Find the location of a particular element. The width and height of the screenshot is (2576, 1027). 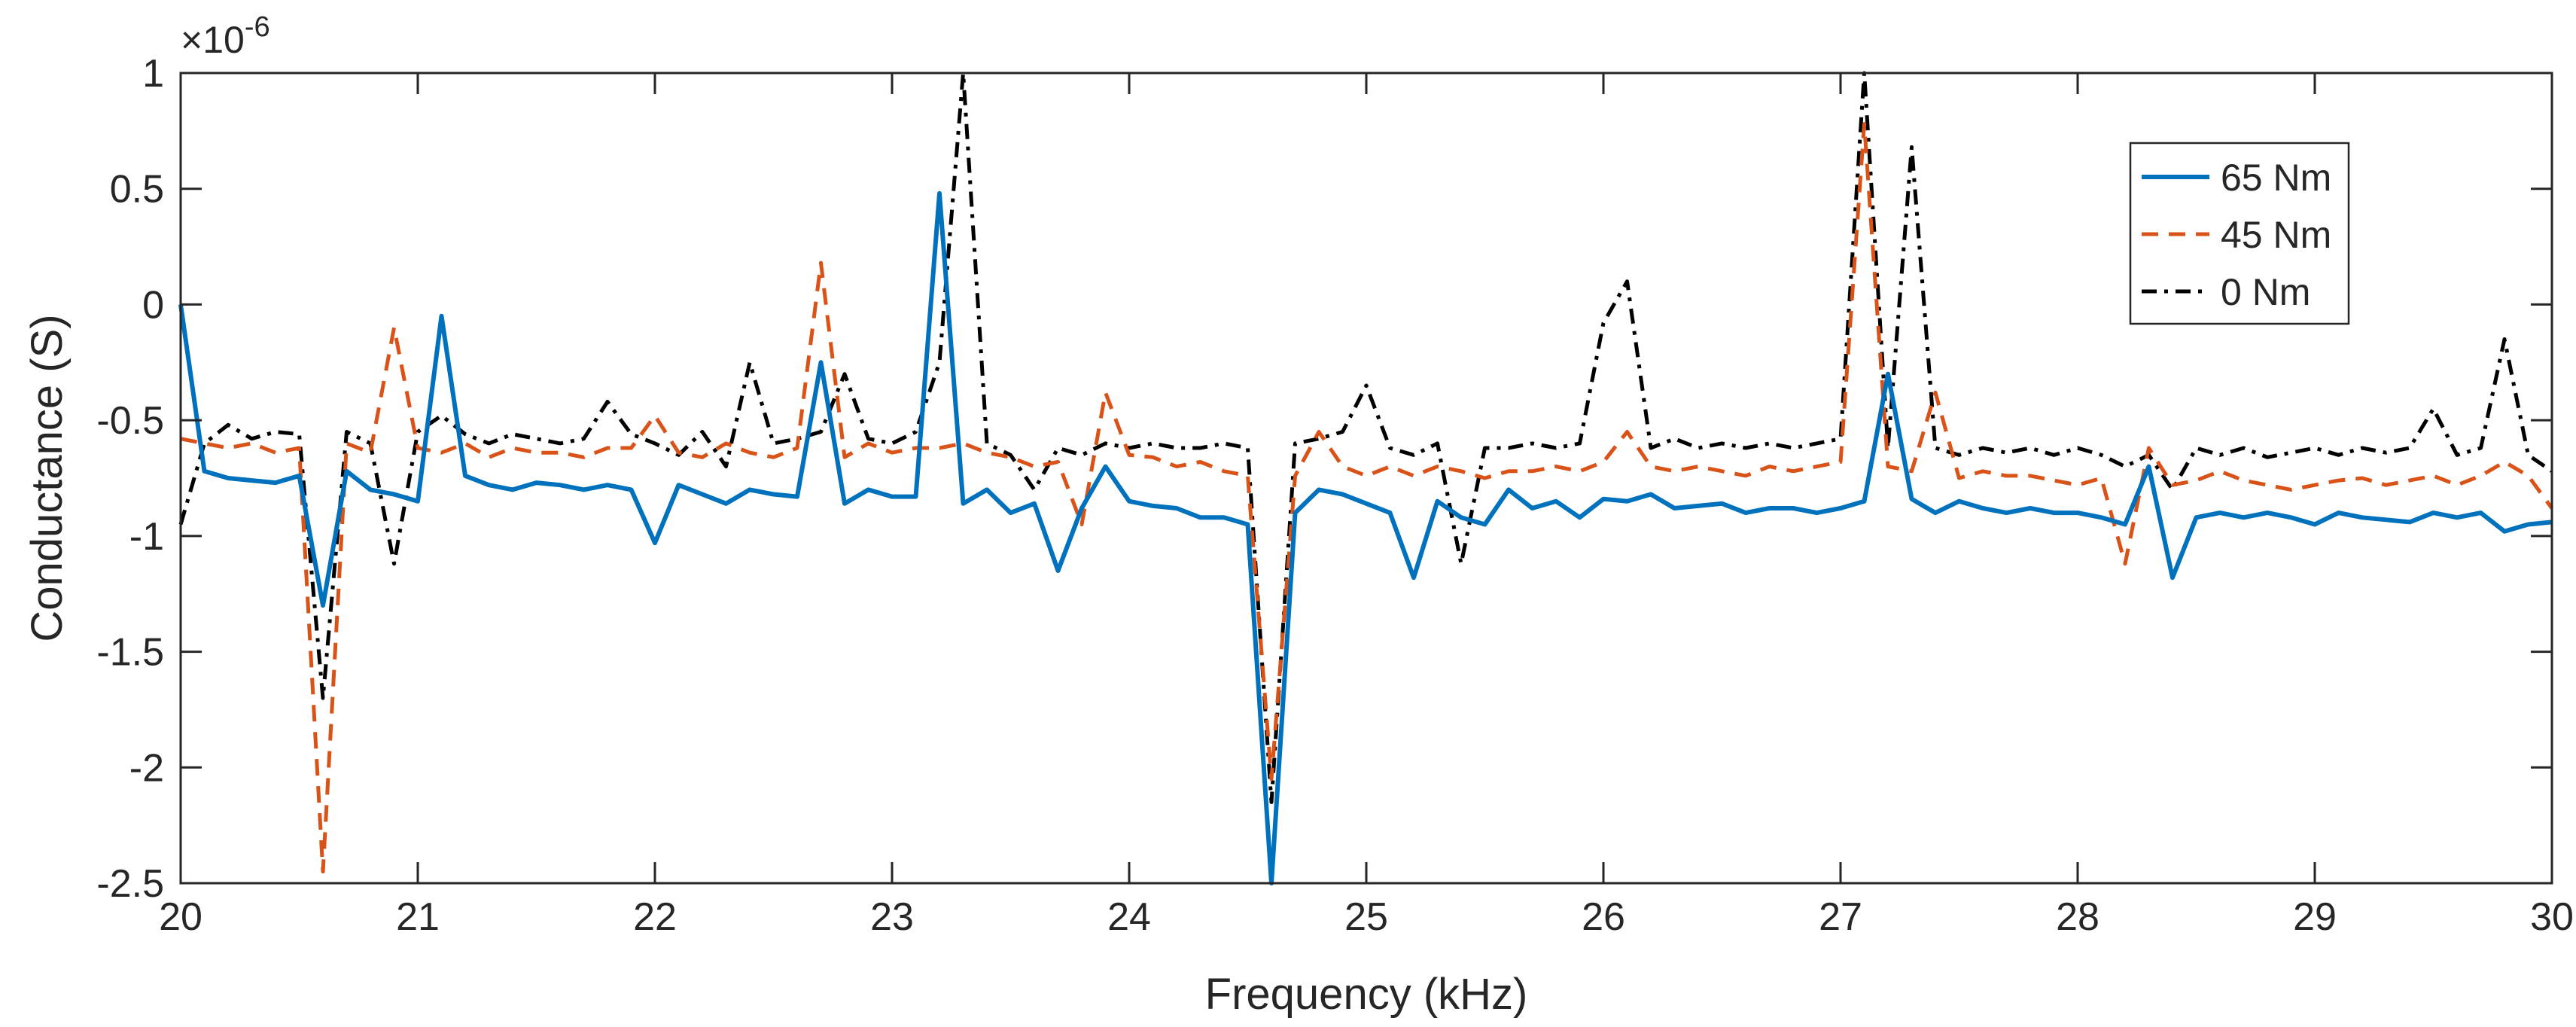

legend: 65 Nm 45 Nm 0 Nm is located at coordinates (2239, 233).